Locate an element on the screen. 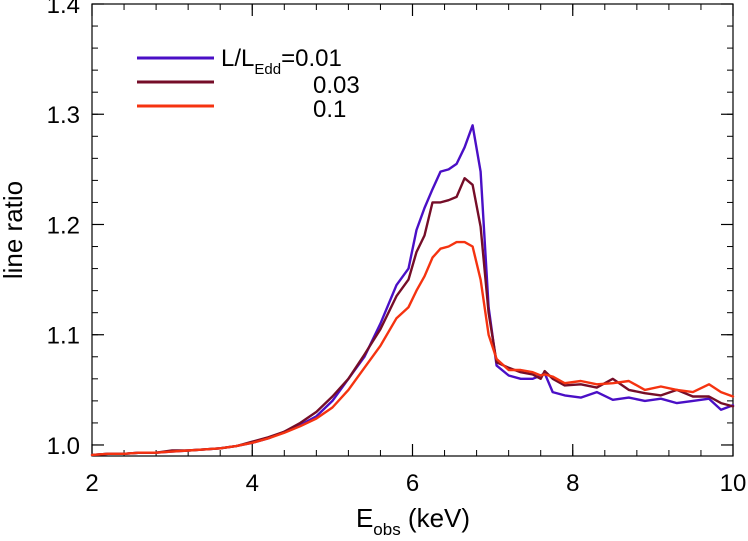  legend-label-series-2: 0.03 is located at coordinates (336, 85).